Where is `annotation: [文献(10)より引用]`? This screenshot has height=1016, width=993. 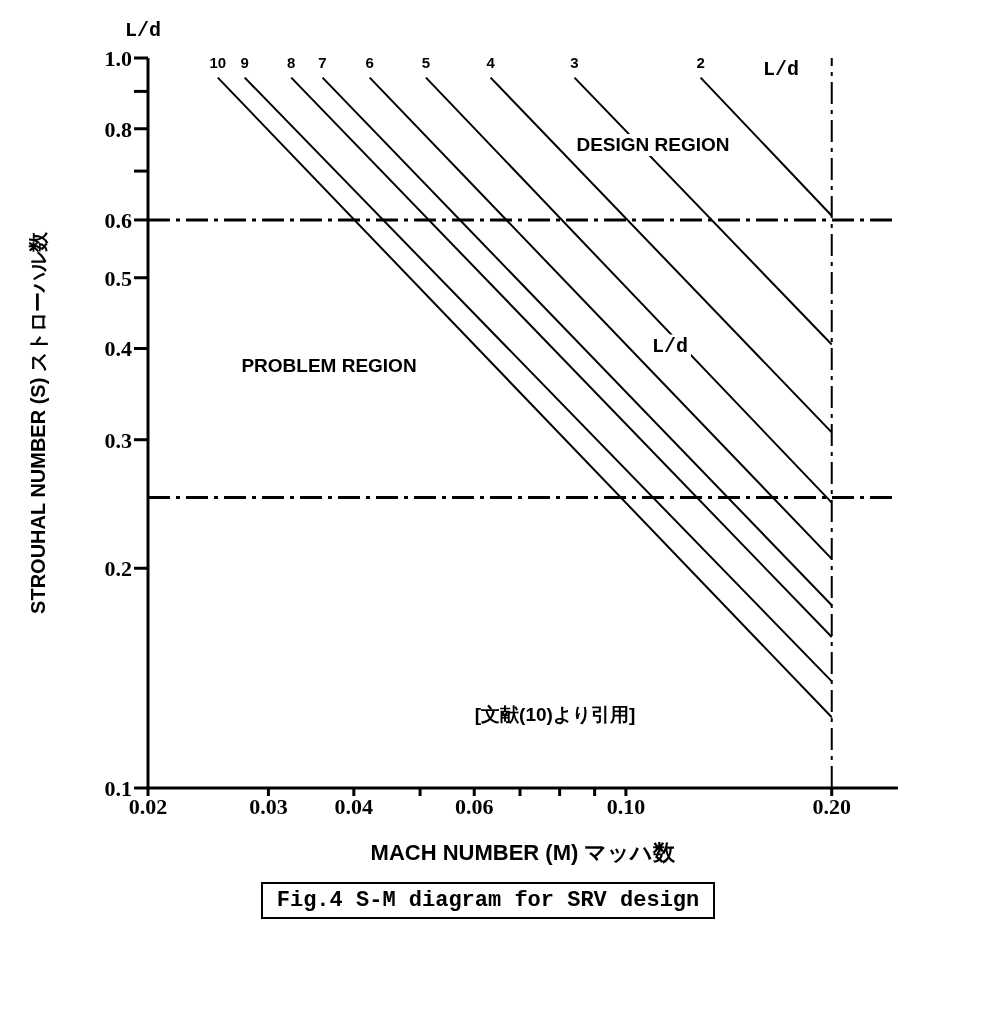
annotation: [文献(10)より引用] is located at coordinates (555, 715).